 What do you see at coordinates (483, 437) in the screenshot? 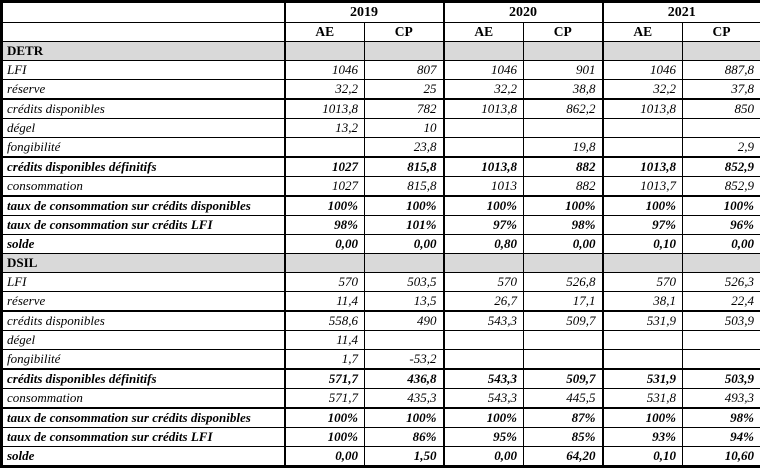
I see `value-cell: 95%` at bounding box center [483, 437].